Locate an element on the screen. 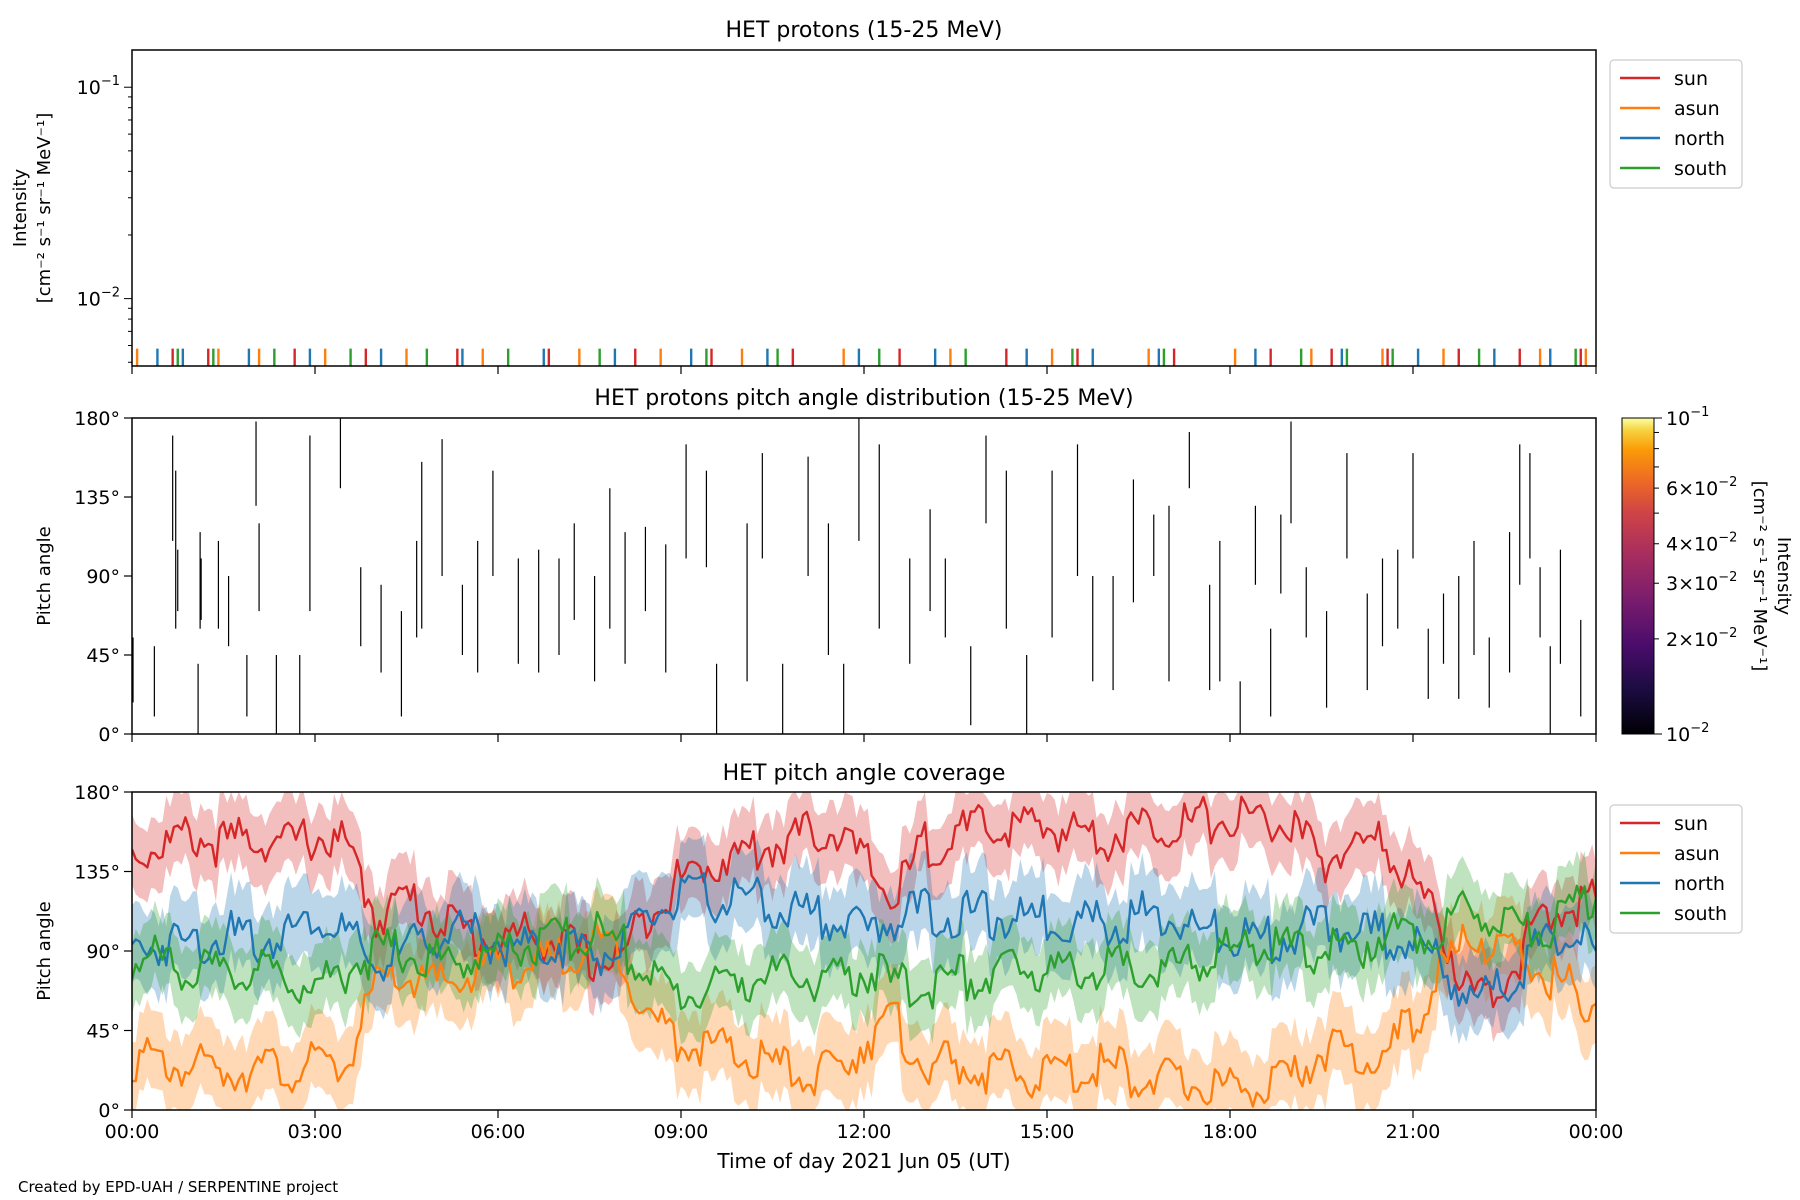 The height and width of the screenshot is (1200, 1800). legend-coverage: sun asun north south is located at coordinates (1676, 869).